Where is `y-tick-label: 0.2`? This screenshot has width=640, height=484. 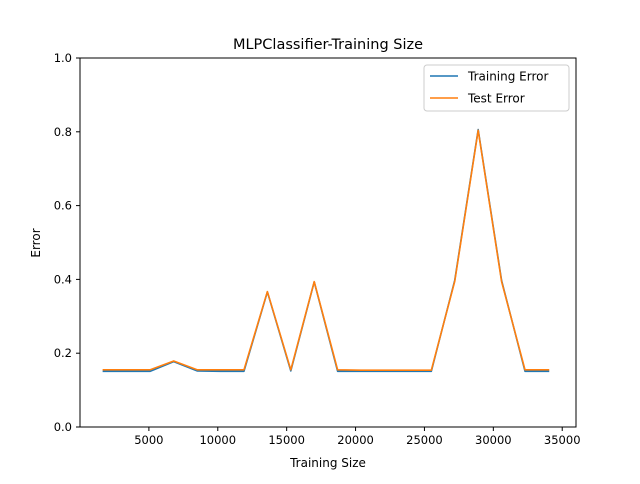
y-tick-label: 0.2 is located at coordinates (63, 353).